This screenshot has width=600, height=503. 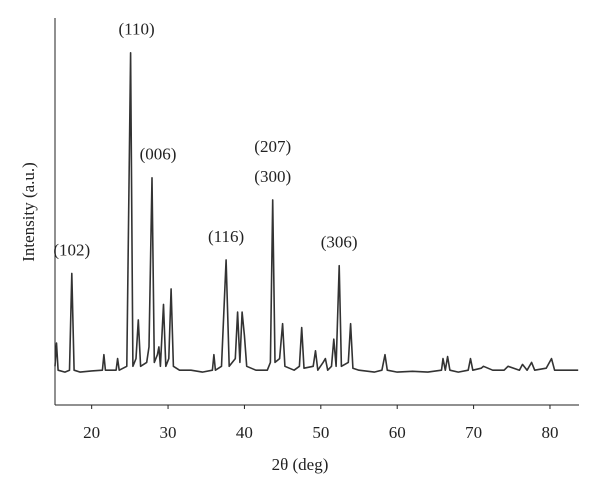 What do you see at coordinates (244, 432) in the screenshot?
I see `x-tick-label: 40` at bounding box center [244, 432].